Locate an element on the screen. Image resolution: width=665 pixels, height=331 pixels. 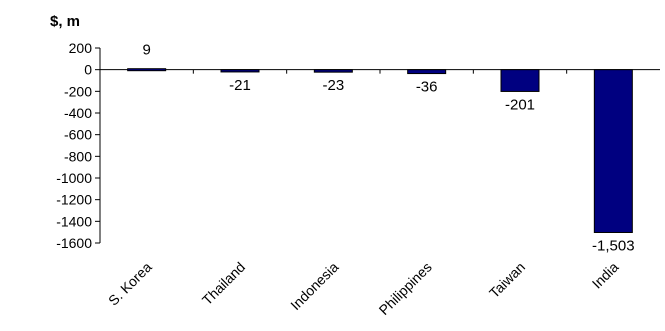
y-tick-label: -400 is located at coordinates (78, 113).